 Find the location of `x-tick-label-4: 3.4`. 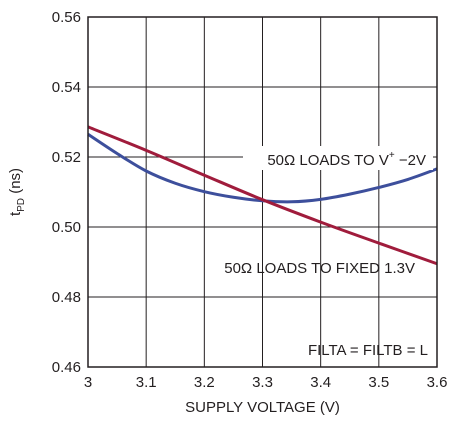

x-tick-label-4: 3.4 is located at coordinates (320, 382).